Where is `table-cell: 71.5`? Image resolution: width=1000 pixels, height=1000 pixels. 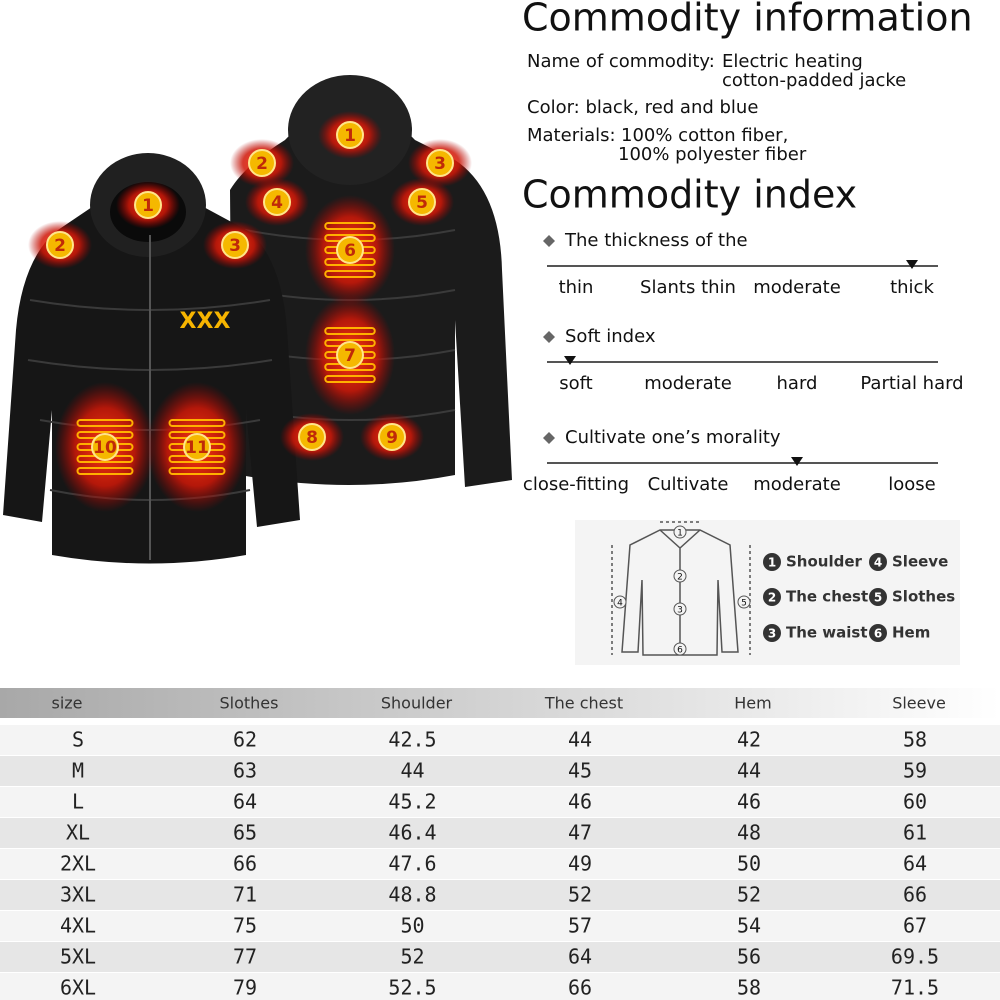 table-cell: 71.5 is located at coordinates (915, 988).